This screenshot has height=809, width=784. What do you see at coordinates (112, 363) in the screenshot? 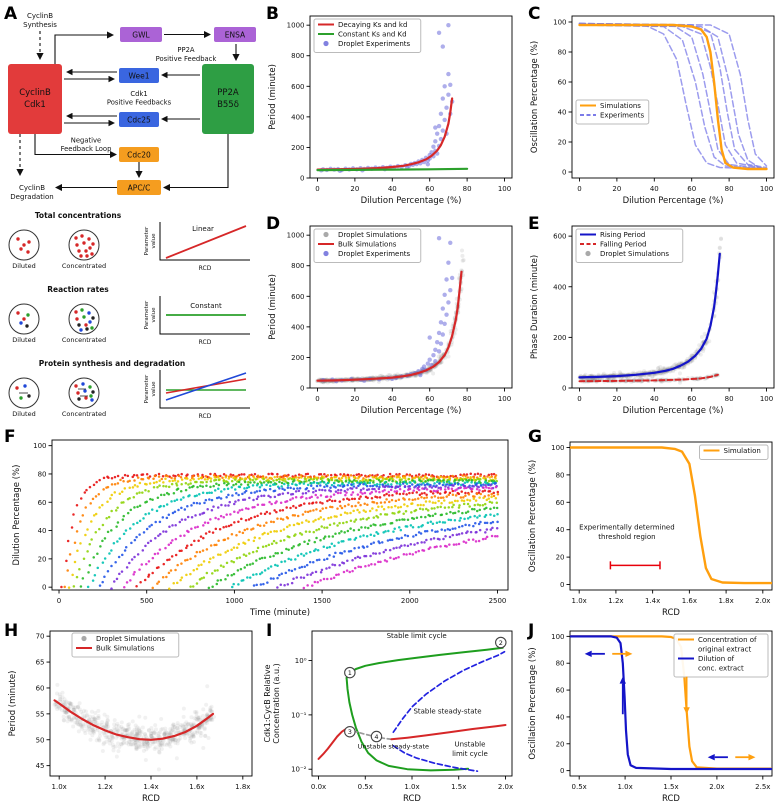
I see `row3-title: Protein synthesis and degradation` at bounding box center [112, 363].